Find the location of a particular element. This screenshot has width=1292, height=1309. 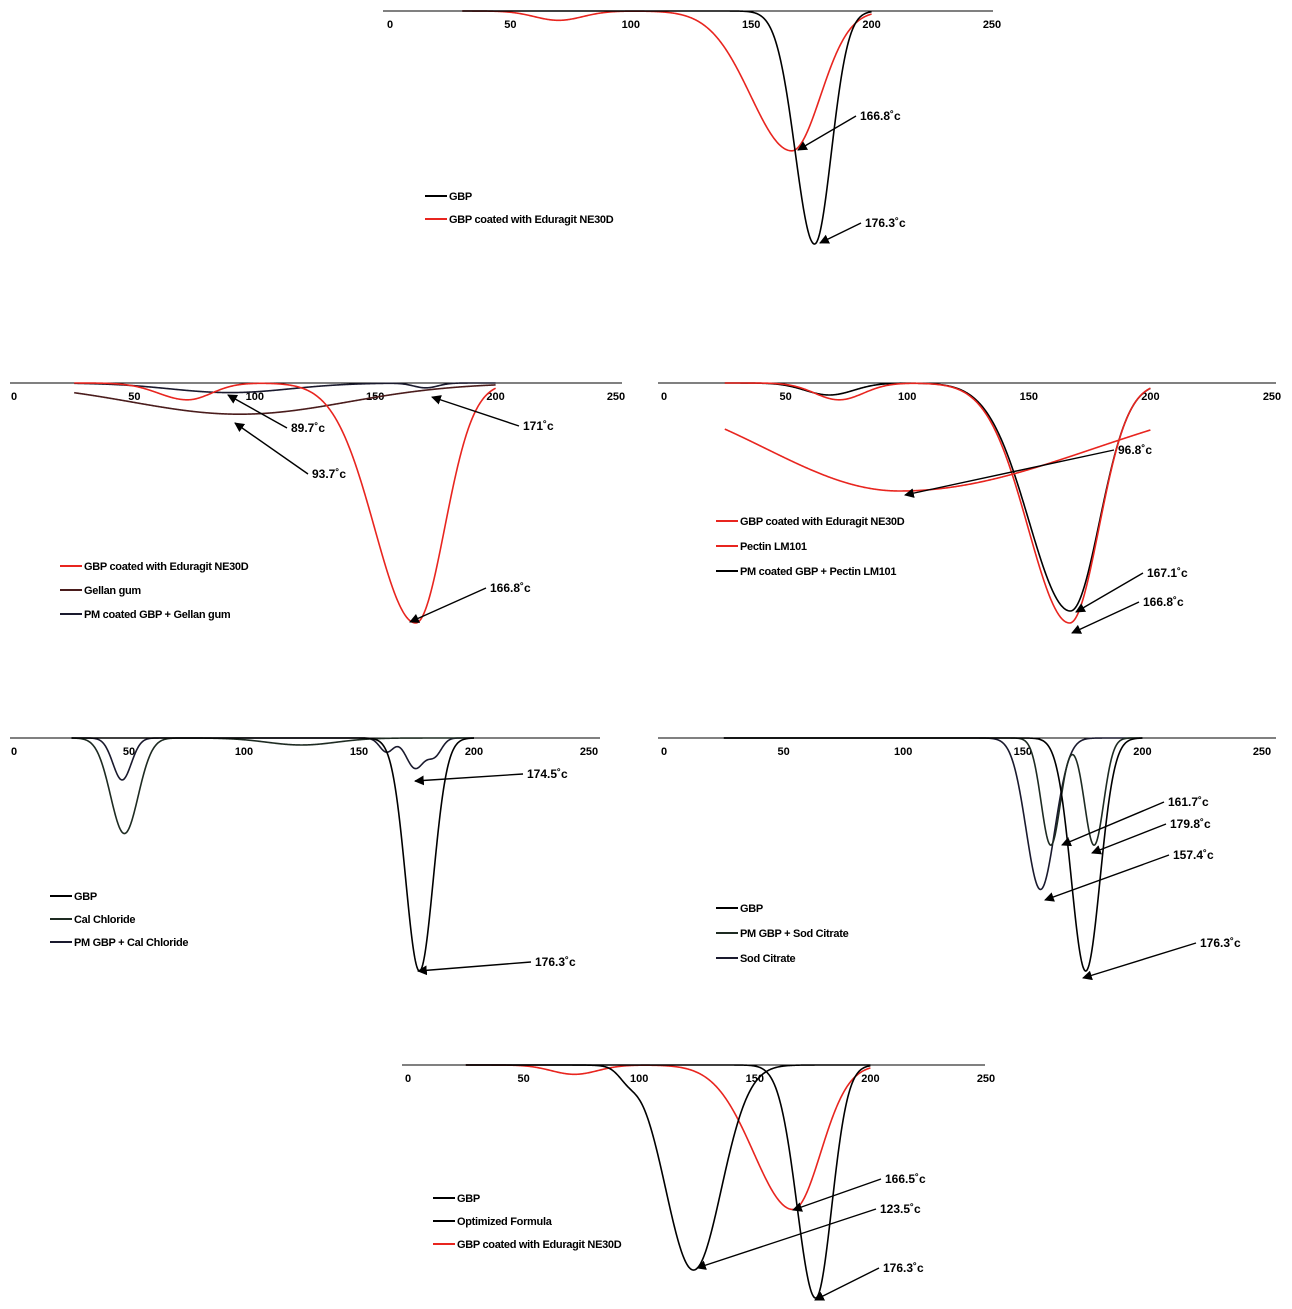

legend-label: Optimized Formula is located at coordinates (505, 1222).